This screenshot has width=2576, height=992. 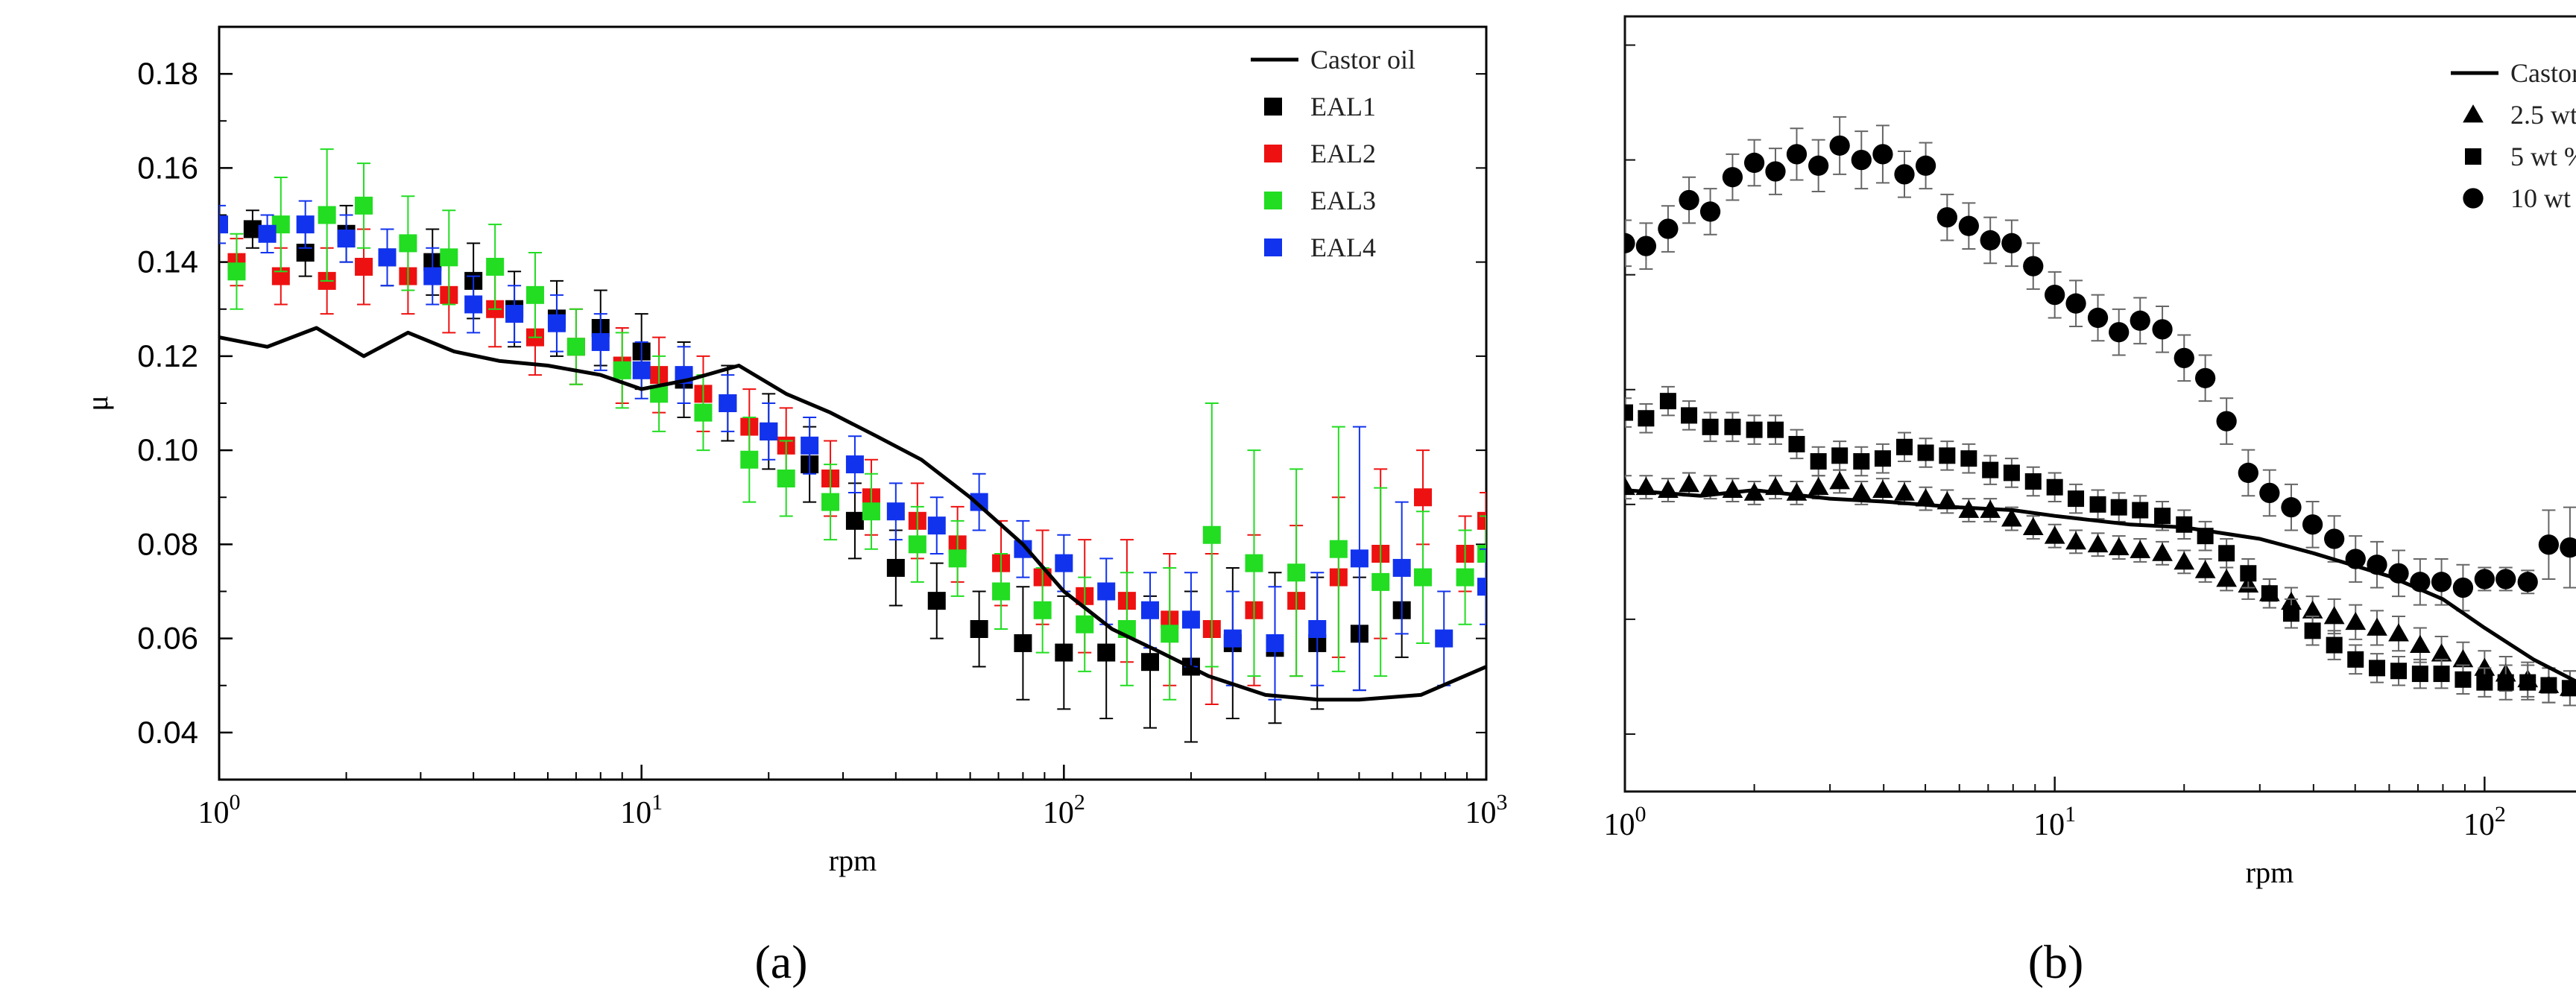 I want to click on y-axis-label: μ, so click(x=97, y=403).